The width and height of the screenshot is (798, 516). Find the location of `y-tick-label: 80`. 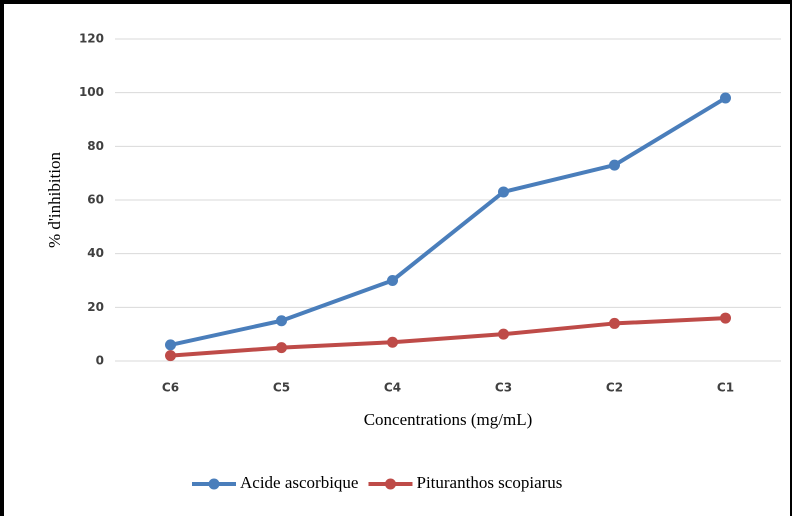

y-tick-label: 80 is located at coordinates (95, 146).